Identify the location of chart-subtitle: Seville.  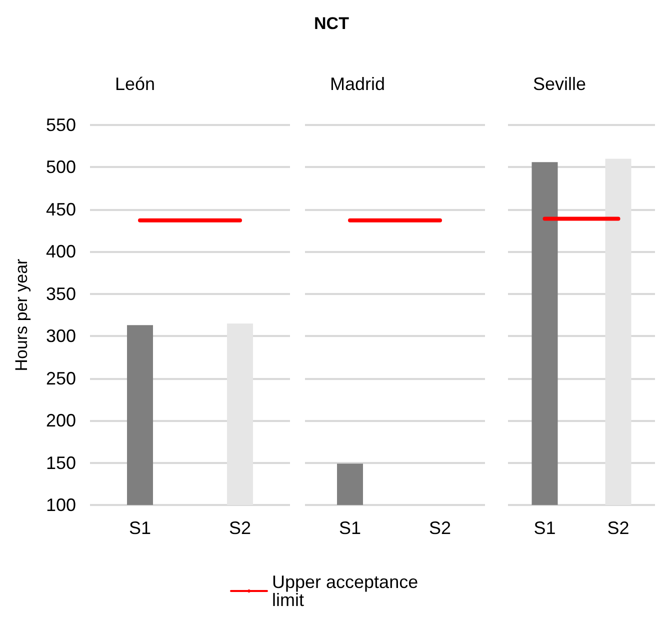
(559, 84).